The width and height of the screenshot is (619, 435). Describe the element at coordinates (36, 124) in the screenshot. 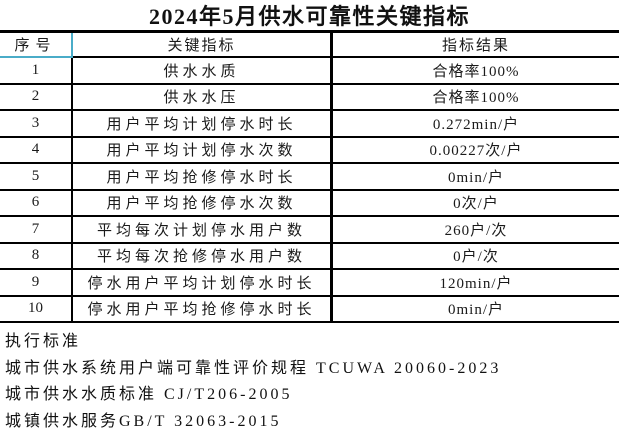

I see `cell-serial-number: 3` at that location.